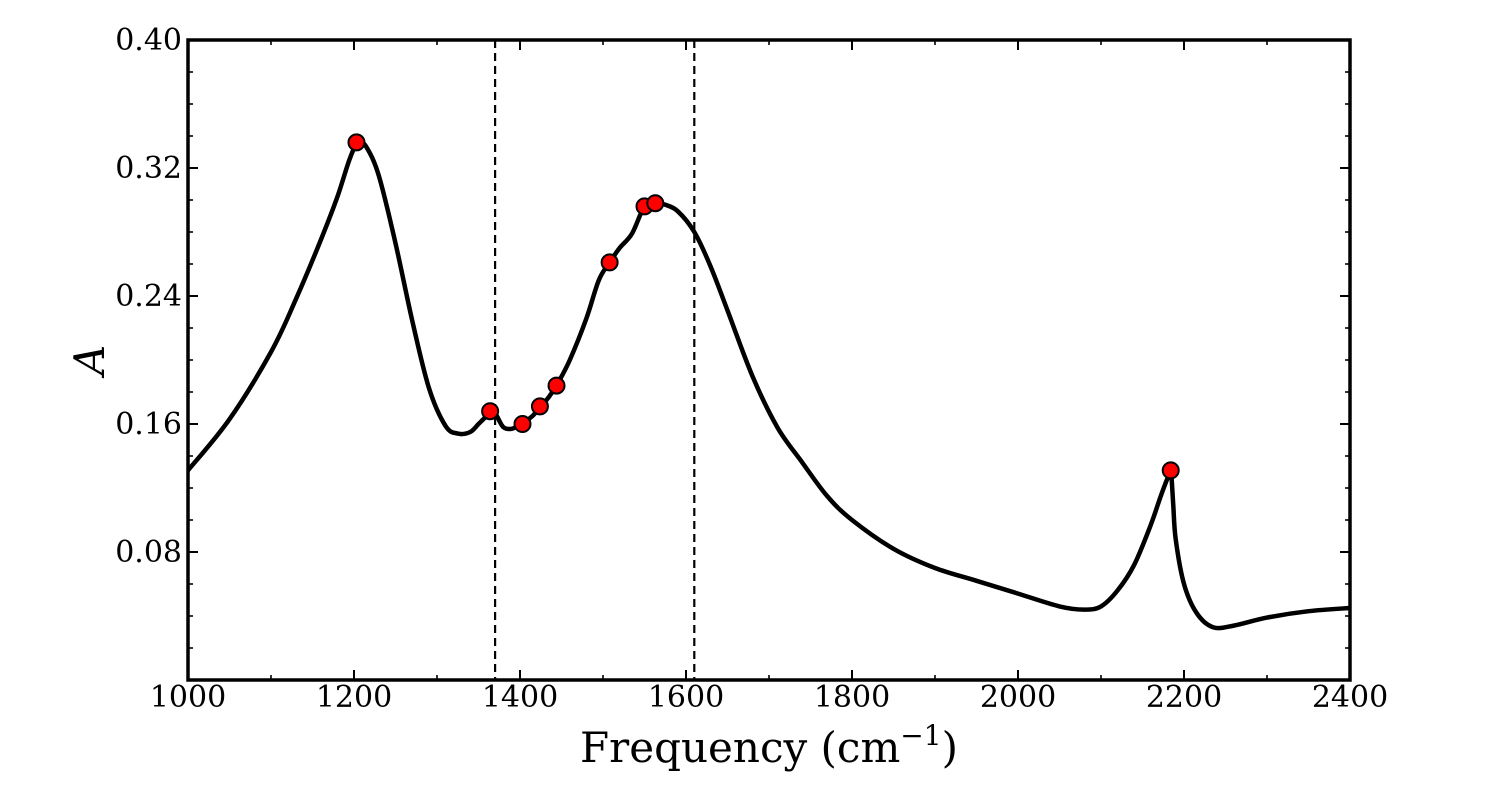 The image size is (1500, 800). I want to click on x-tick-label-5: 2000, so click(1018, 697).